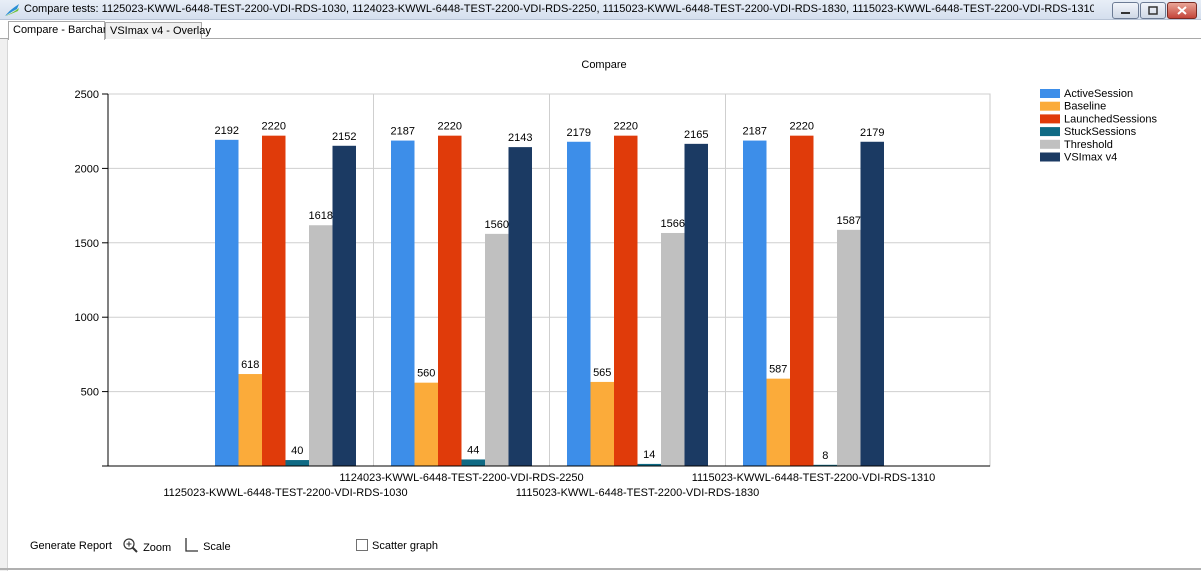  I want to click on data-label: 618, so click(250, 365).